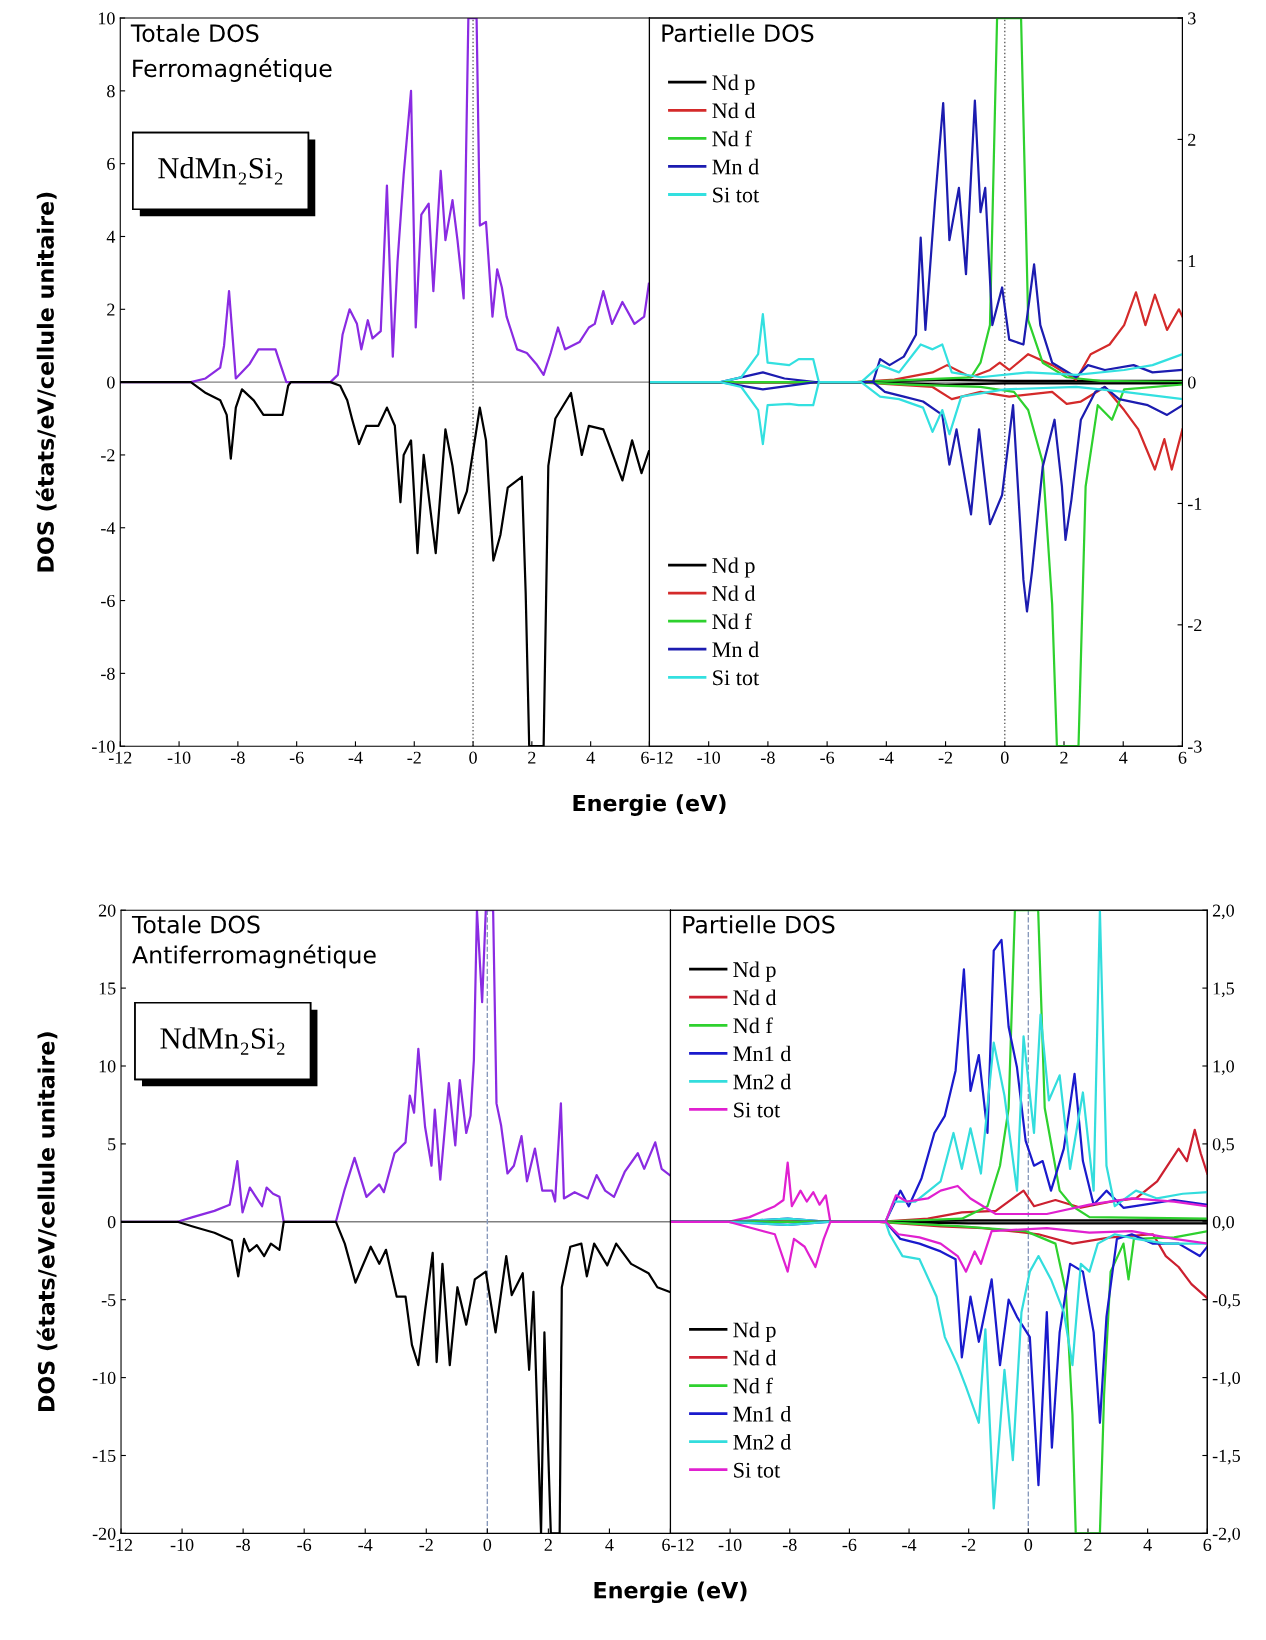  I want to click on y-tick-label: 4, so click(111, 236).